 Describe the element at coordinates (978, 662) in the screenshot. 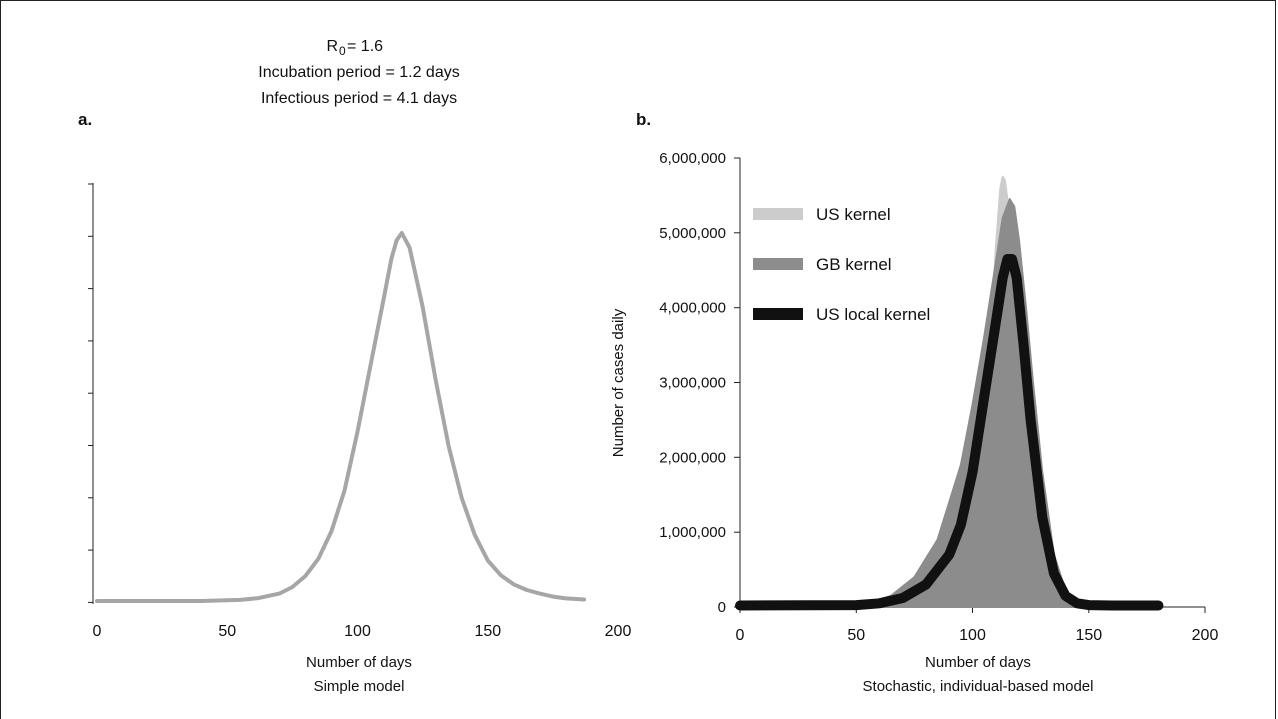

I see `panel-b-x-axis-label: Number of days` at that location.